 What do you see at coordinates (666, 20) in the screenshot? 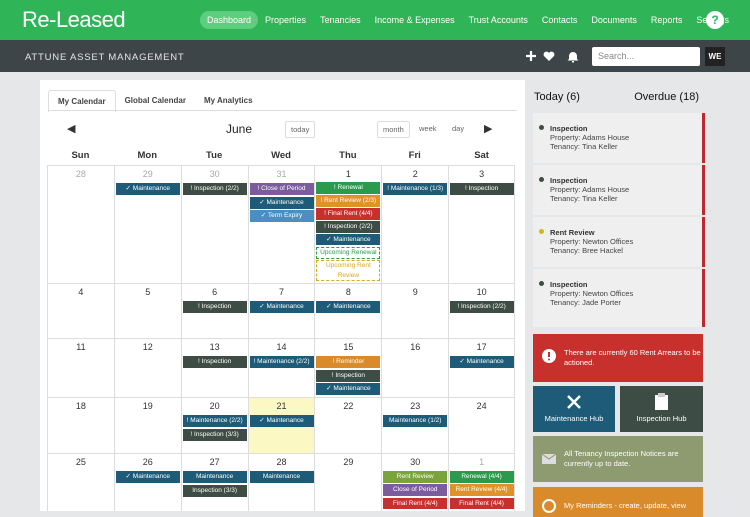
I see `nav-item: Reports` at bounding box center [666, 20].